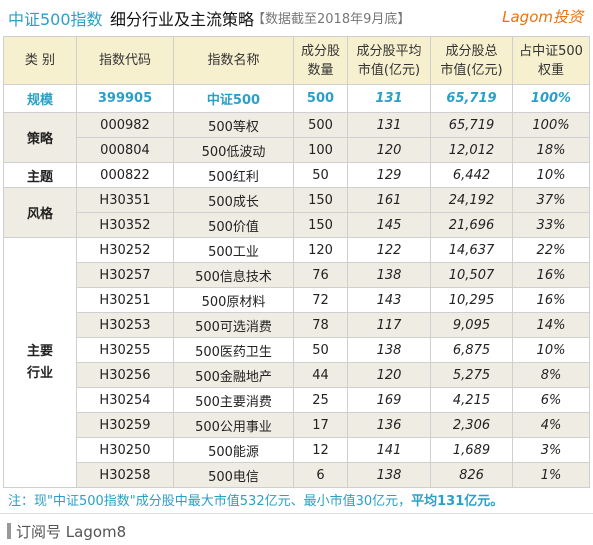 Image resolution: width=593 pixels, height=545 pixels. What do you see at coordinates (389, 425) in the screenshot?
I see `cell-avg-cap: 136` at bounding box center [389, 425].